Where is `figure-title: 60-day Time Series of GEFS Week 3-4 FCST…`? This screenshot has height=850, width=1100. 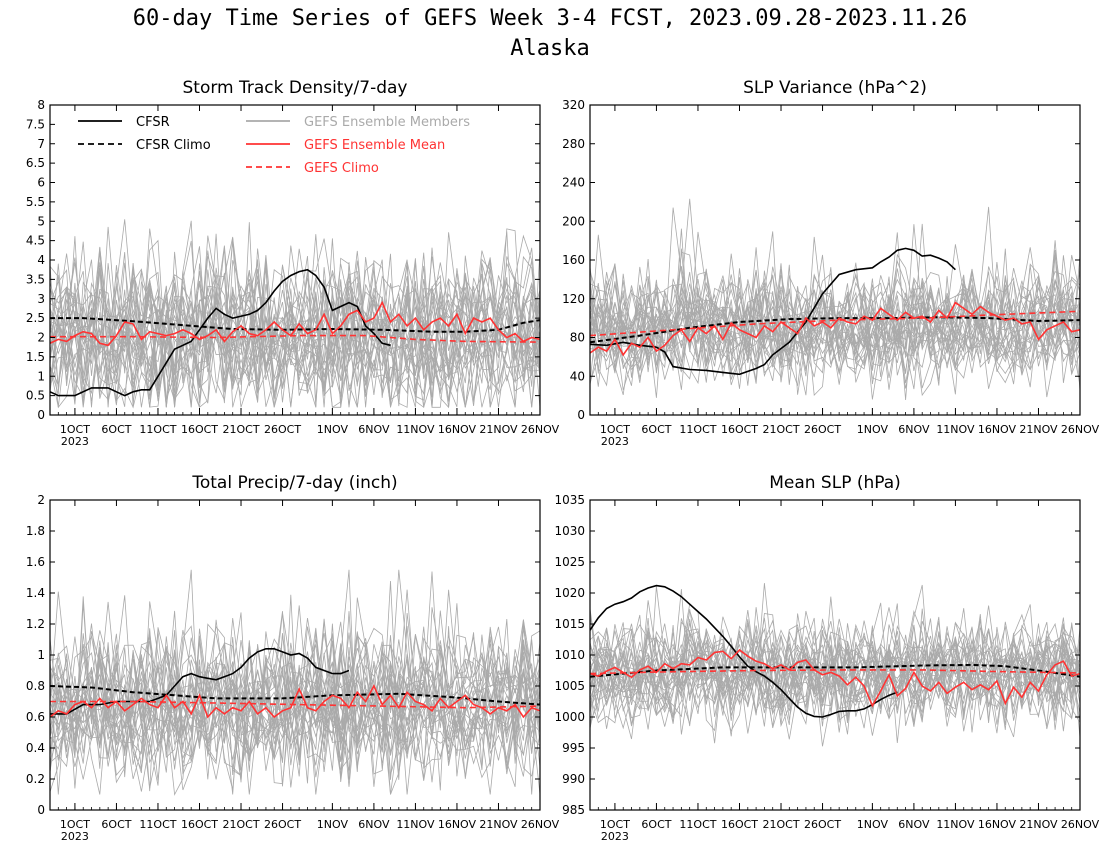
figure-title: 60-day Time Series of GEFS Week 3-4 FCST… is located at coordinates (550, 18).